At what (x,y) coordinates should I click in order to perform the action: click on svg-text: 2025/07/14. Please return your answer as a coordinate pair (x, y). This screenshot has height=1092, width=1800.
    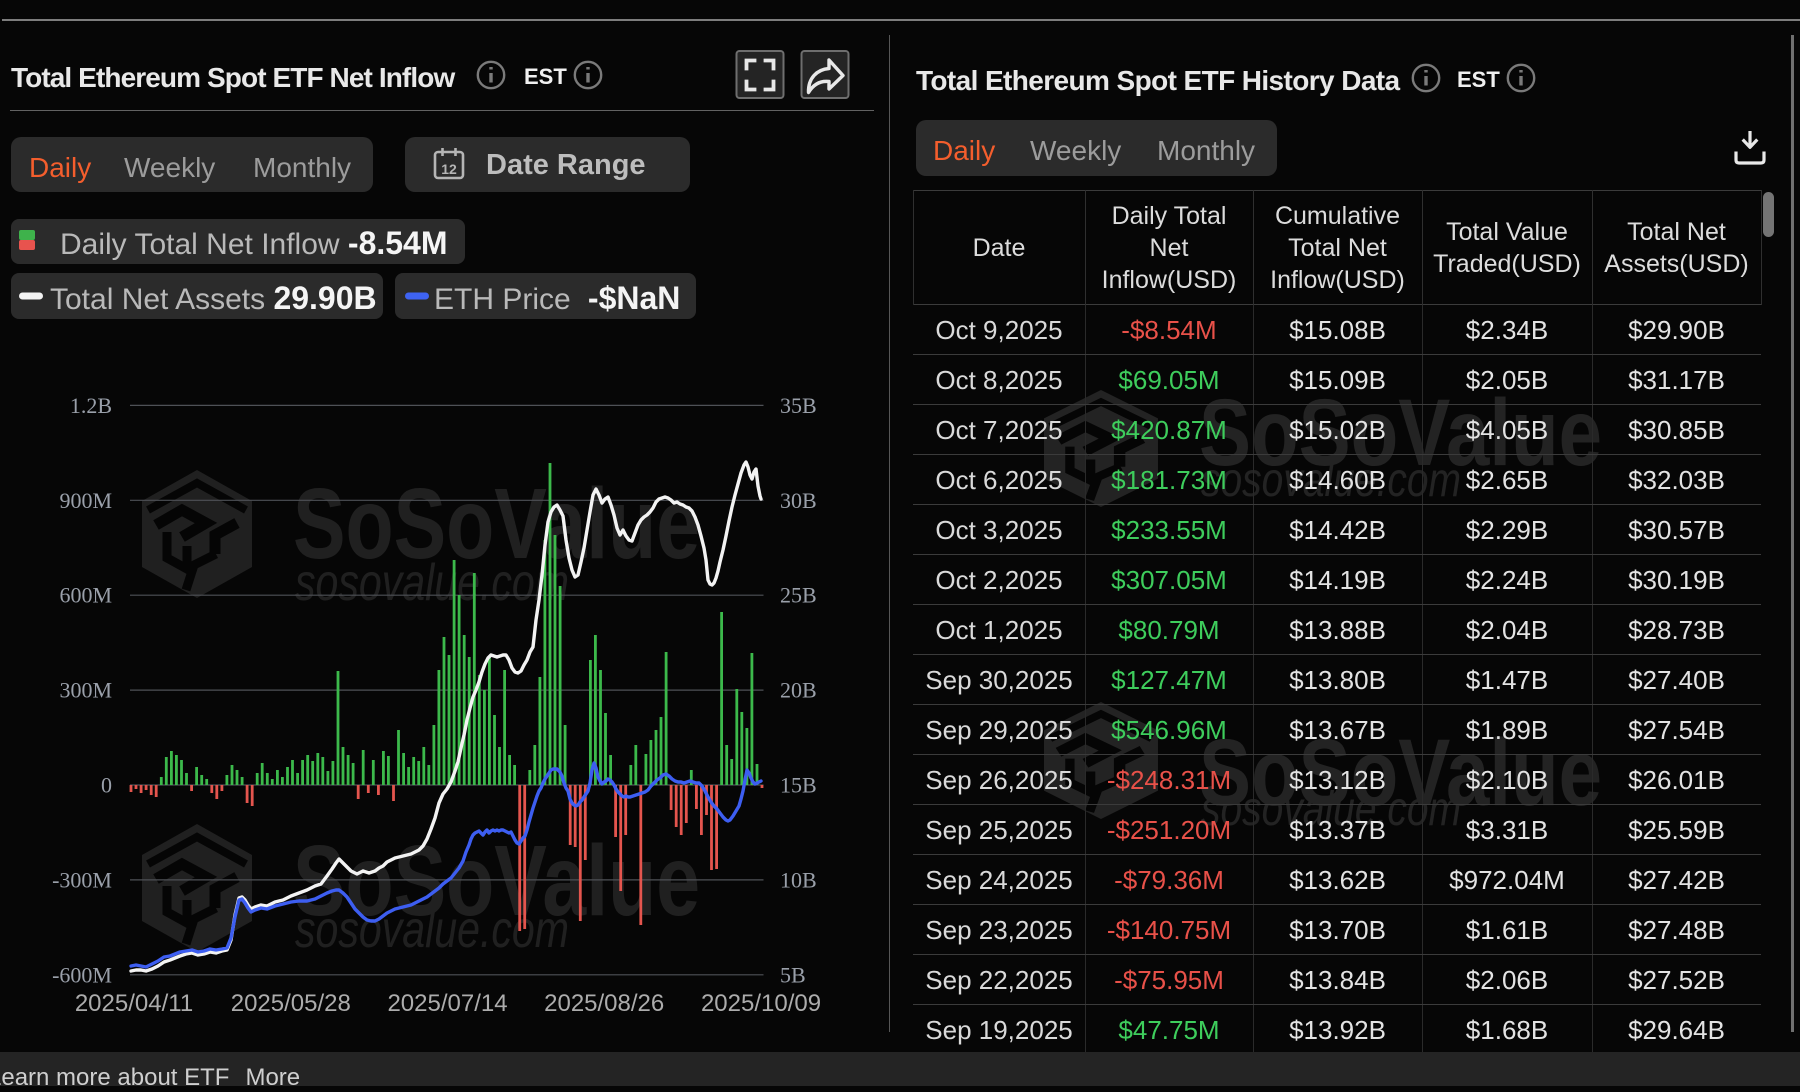
    Looking at the image, I should click on (447, 1003).